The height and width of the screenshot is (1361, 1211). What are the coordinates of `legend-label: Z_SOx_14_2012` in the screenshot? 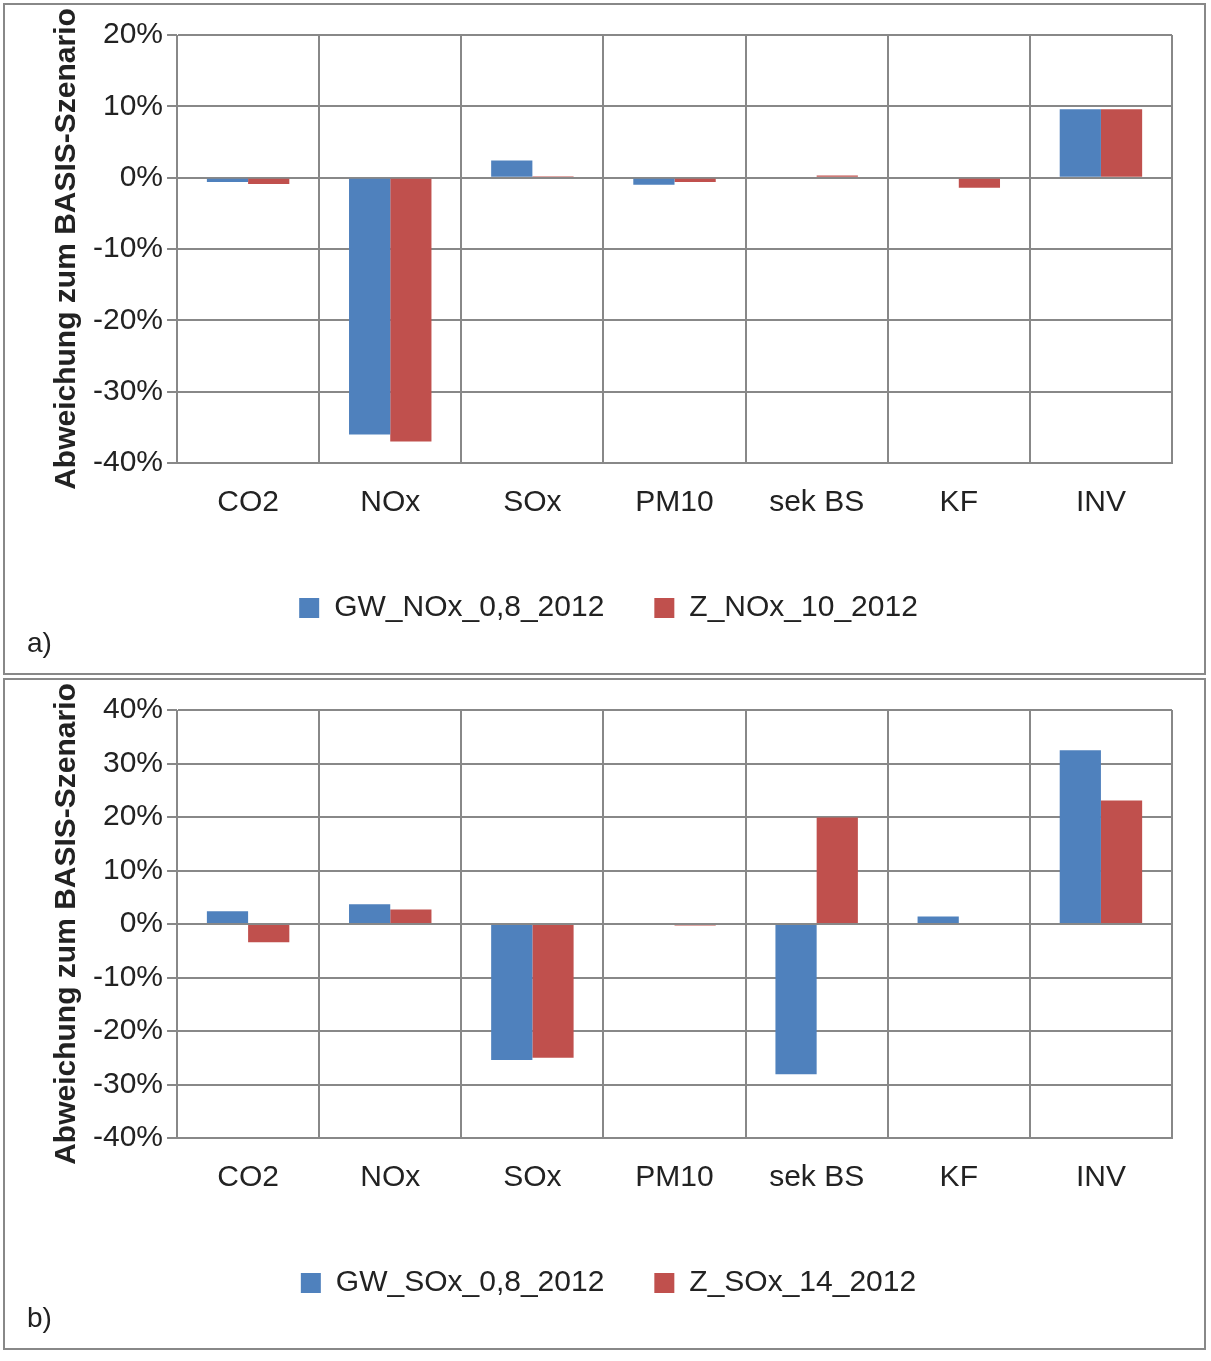 It's located at (803, 1281).